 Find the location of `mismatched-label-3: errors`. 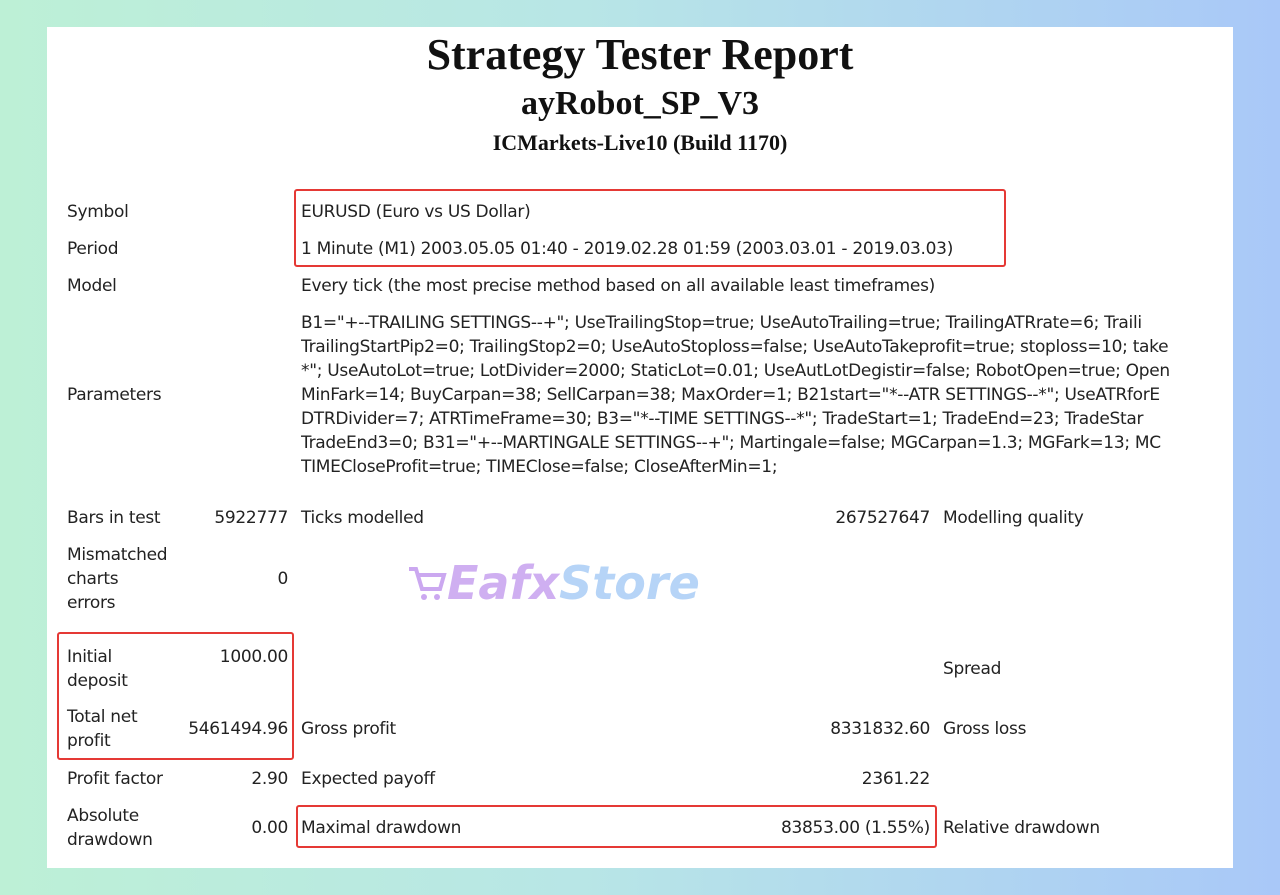

mismatched-label-3: errors is located at coordinates (91, 603).